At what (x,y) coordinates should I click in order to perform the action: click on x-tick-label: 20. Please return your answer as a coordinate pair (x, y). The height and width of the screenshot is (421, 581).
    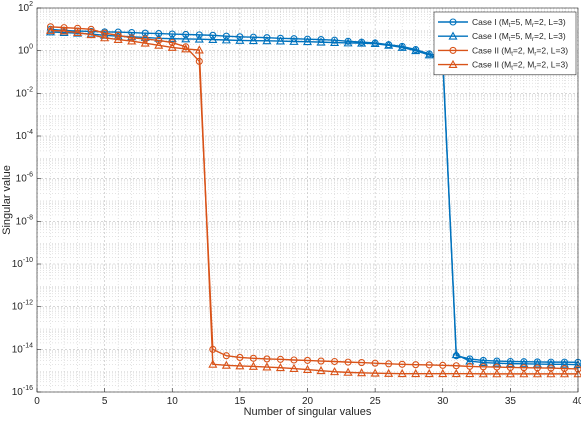
    Looking at the image, I should click on (308, 401).